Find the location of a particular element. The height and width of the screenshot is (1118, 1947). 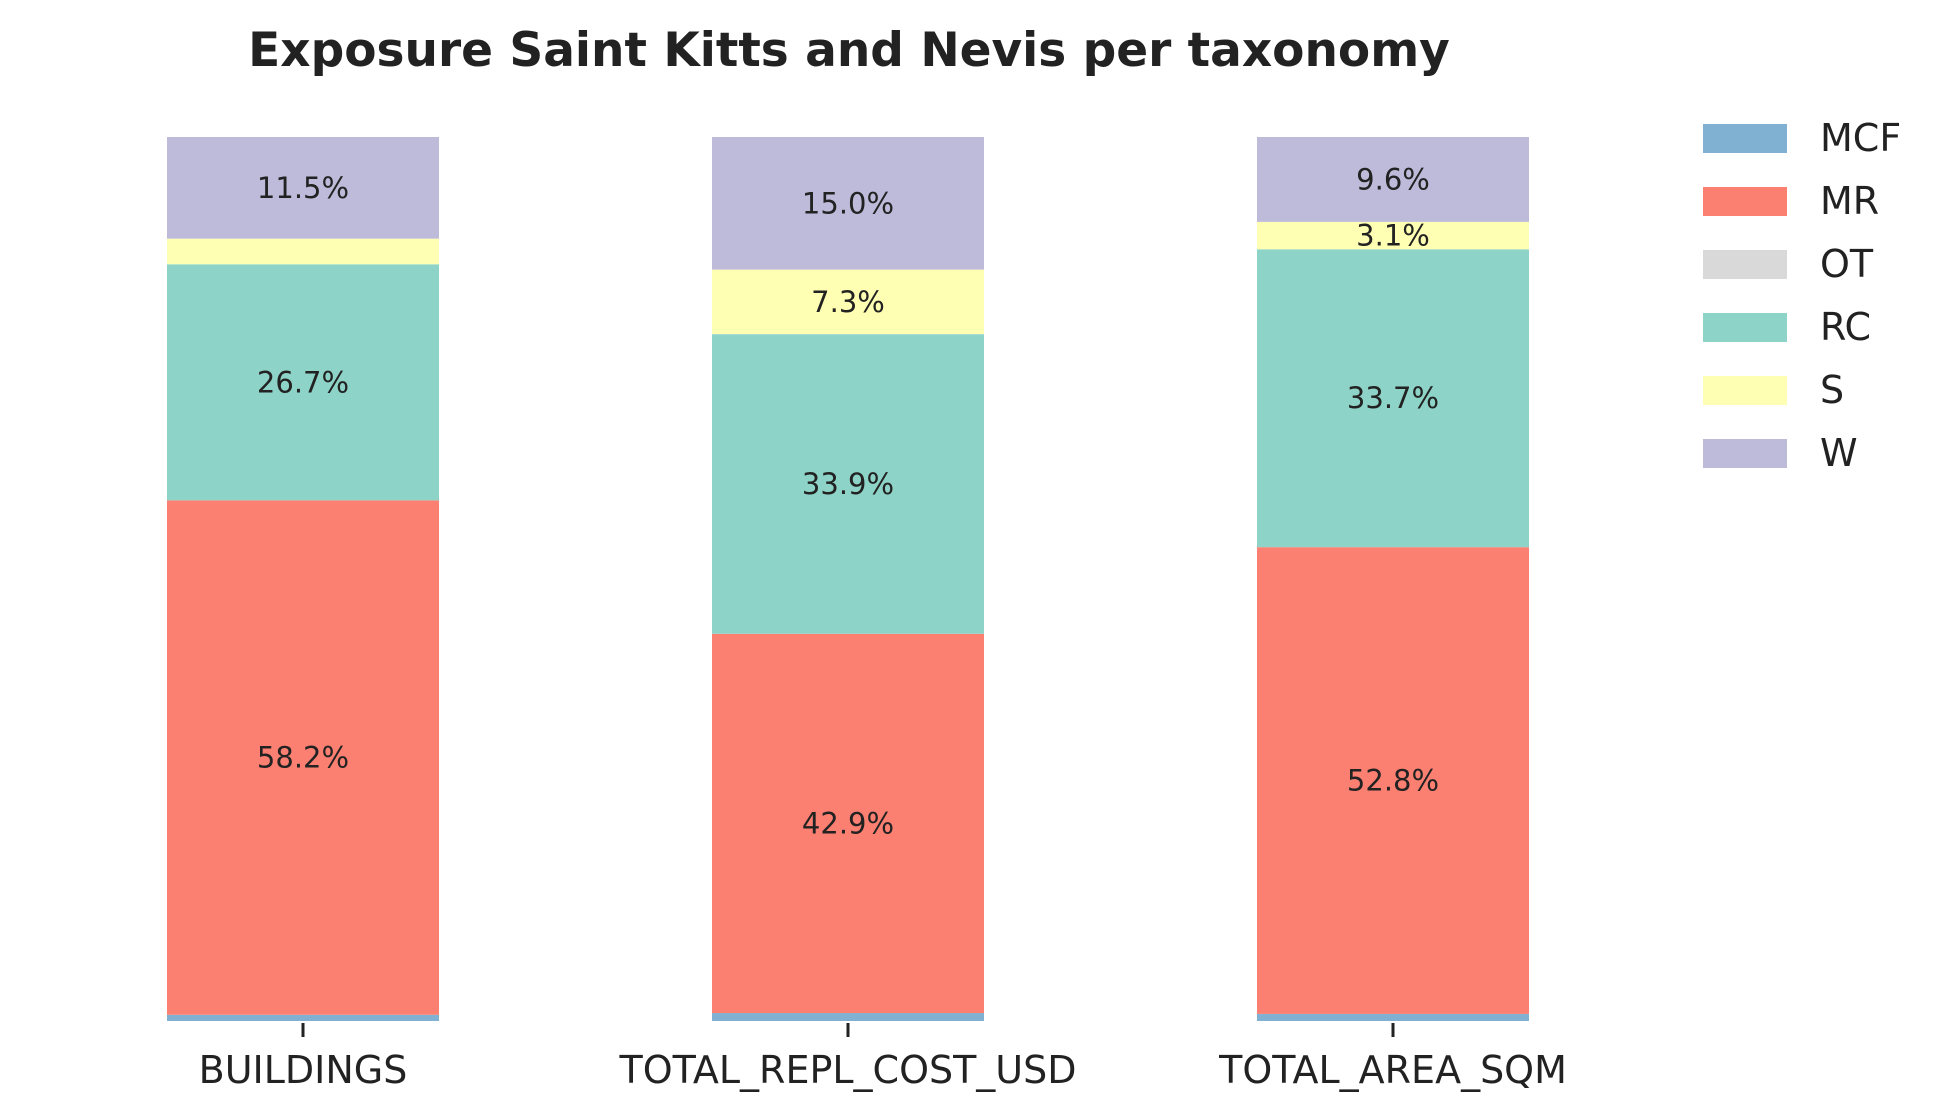

legend-swatch-mr is located at coordinates (1745, 201).